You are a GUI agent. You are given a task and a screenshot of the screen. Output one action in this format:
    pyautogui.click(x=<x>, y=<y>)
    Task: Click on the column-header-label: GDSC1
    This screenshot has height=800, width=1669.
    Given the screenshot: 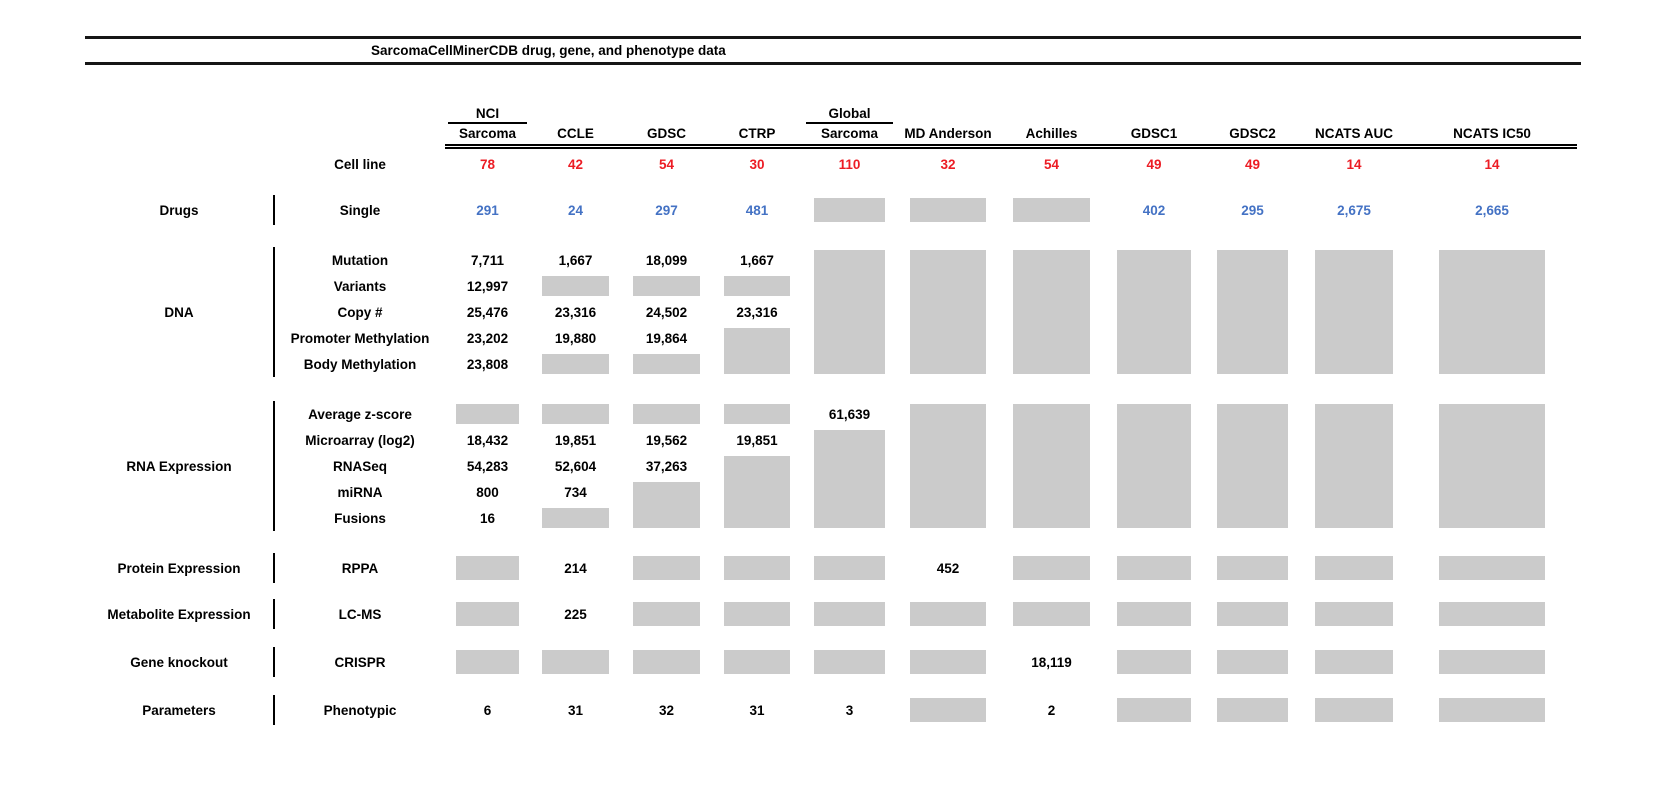 What is the action you would take?
    pyautogui.click(x=1154, y=133)
    